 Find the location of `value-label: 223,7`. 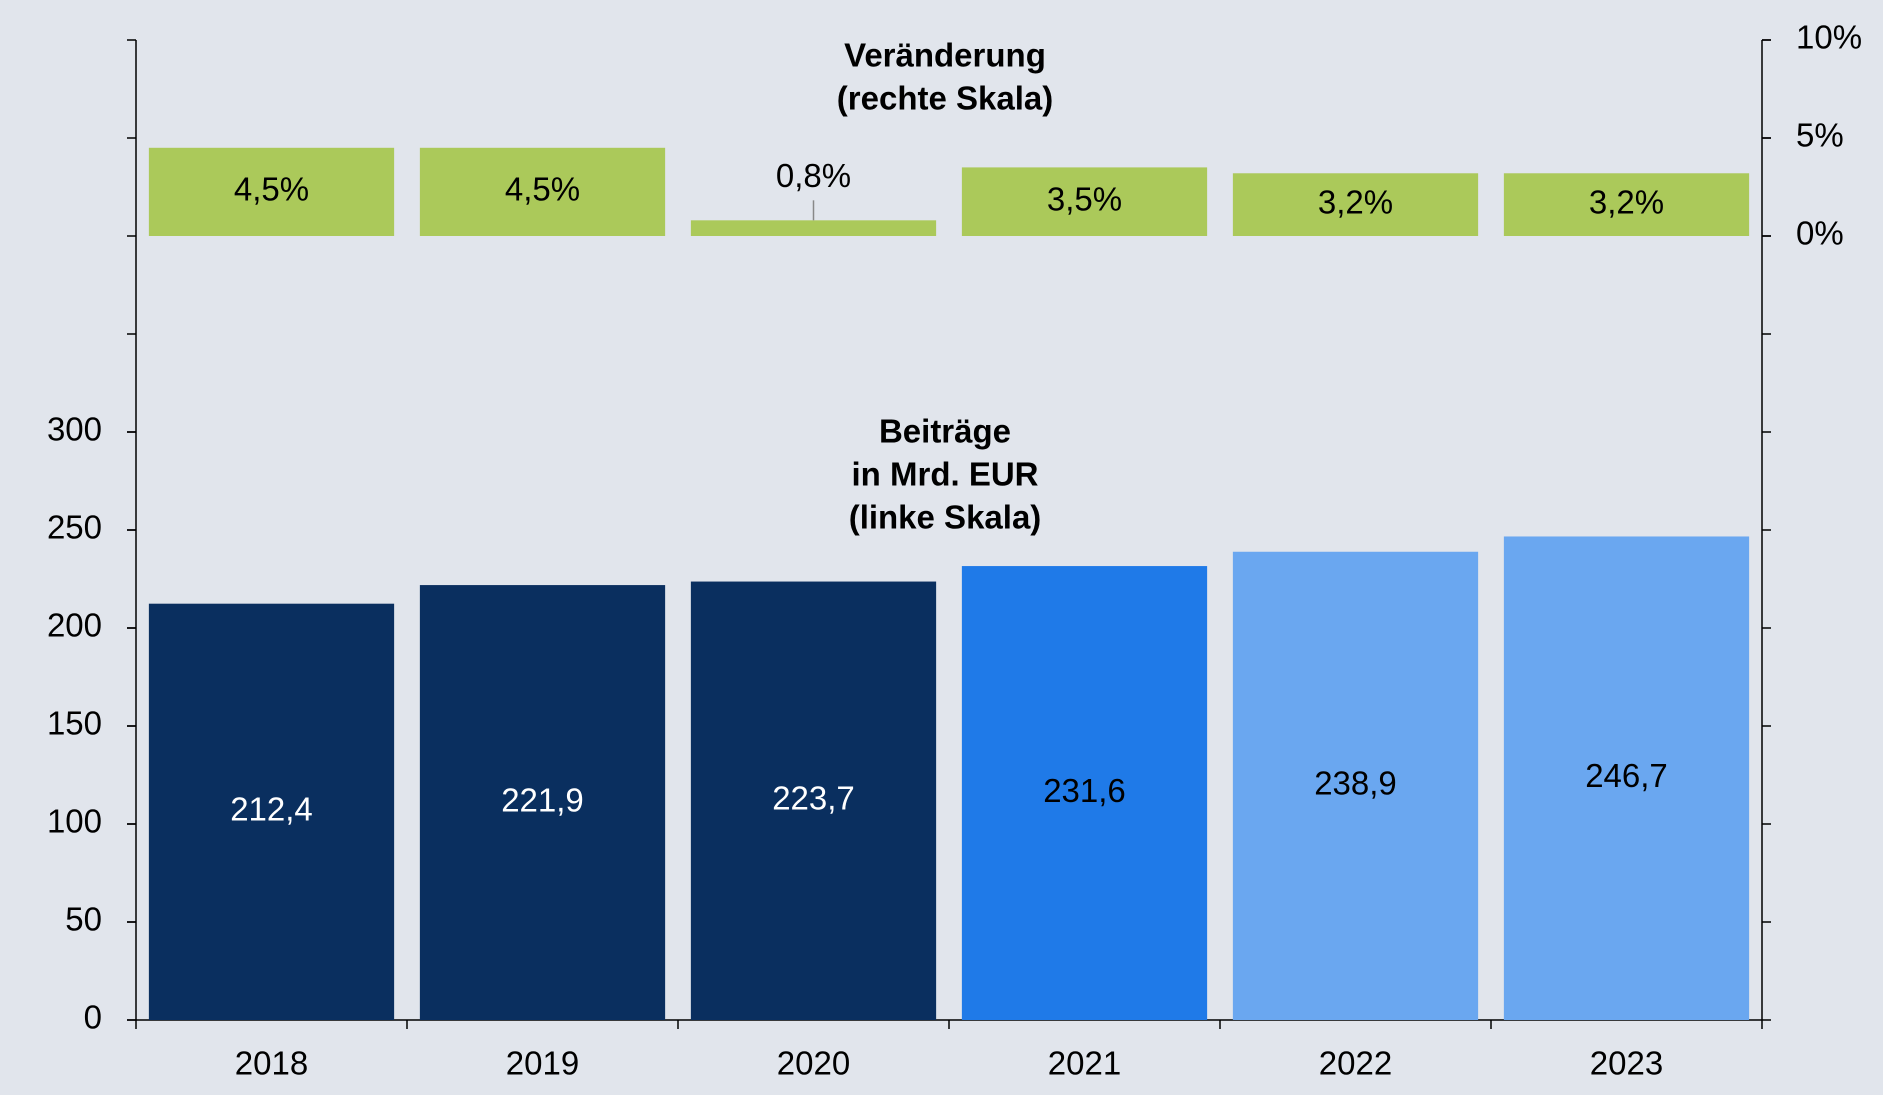

value-label: 223,7 is located at coordinates (813, 797).